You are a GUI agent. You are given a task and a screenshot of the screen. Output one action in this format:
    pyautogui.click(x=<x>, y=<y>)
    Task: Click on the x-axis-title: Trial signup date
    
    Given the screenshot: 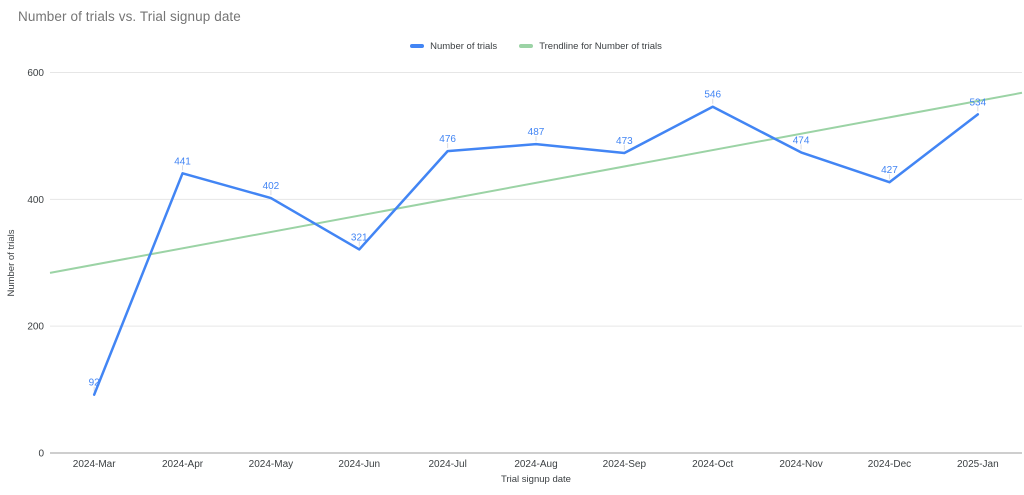 What is the action you would take?
    pyautogui.click(x=536, y=479)
    